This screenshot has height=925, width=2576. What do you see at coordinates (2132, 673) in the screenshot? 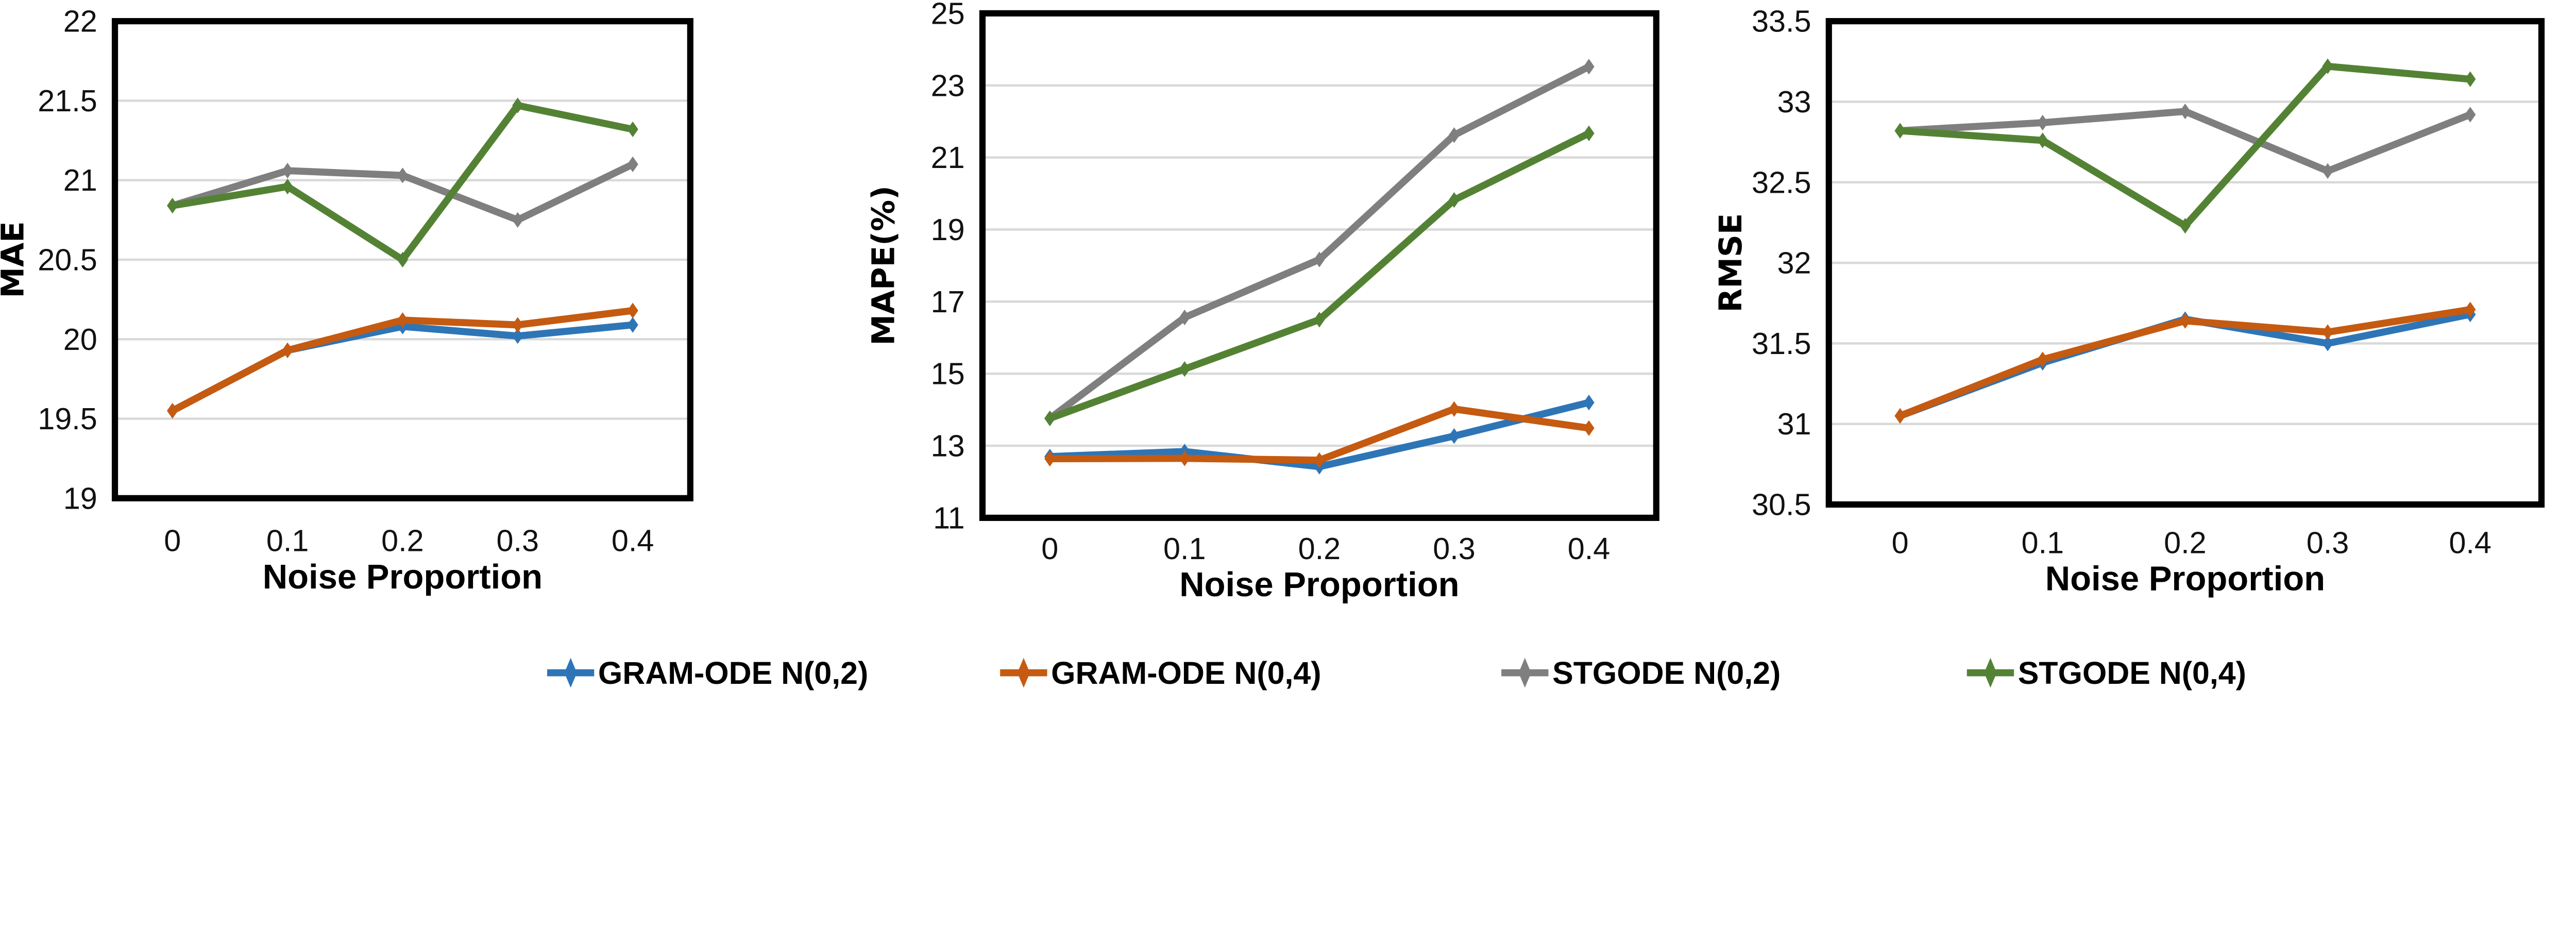
I see `legend-label: STGODE N(0,4)` at bounding box center [2132, 673].